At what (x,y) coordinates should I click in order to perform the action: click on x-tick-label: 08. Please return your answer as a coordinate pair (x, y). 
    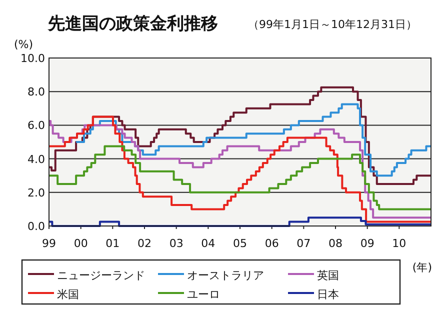
    Looking at the image, I should click on (335, 243).